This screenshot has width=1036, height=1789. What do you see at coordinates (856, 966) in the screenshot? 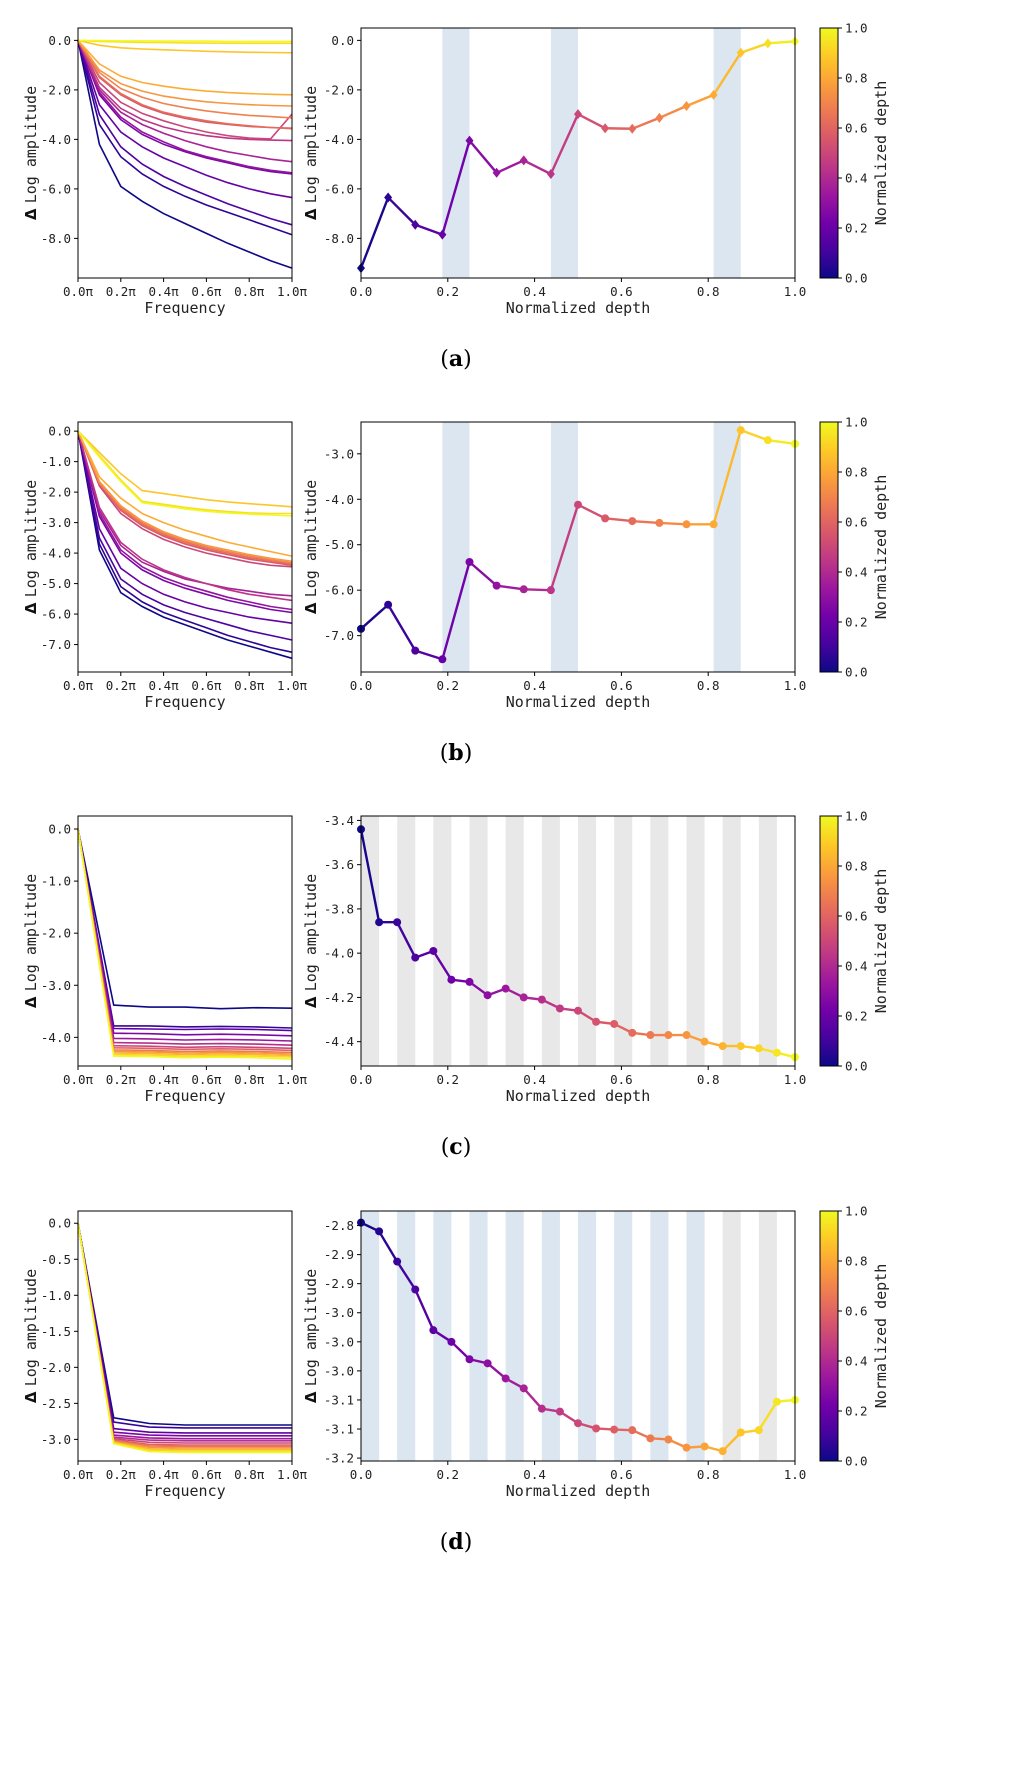
I see `colorbar-tick-label: 0.4` at bounding box center [856, 966].